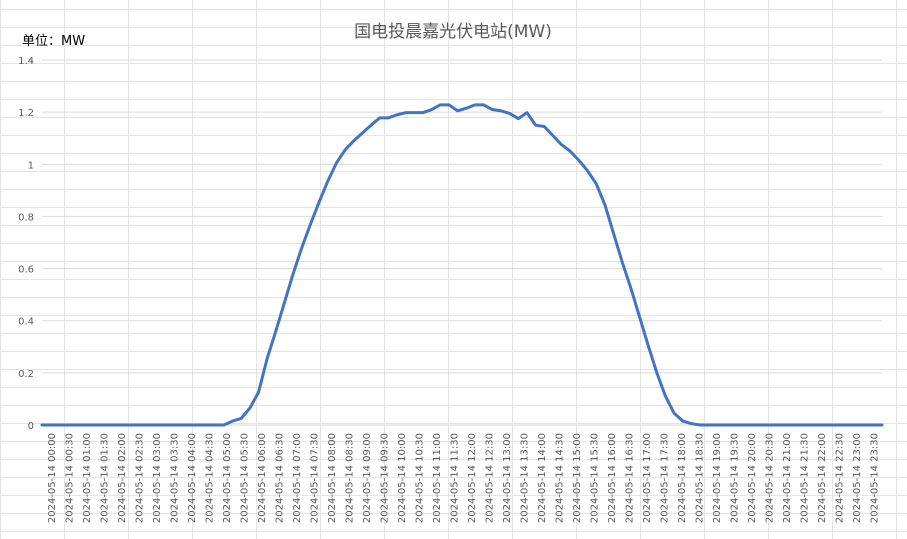 The image size is (907, 539). Describe the element at coordinates (752, 478) in the screenshot. I see `x-tick-label: 2024-05-14 20:00` at that location.